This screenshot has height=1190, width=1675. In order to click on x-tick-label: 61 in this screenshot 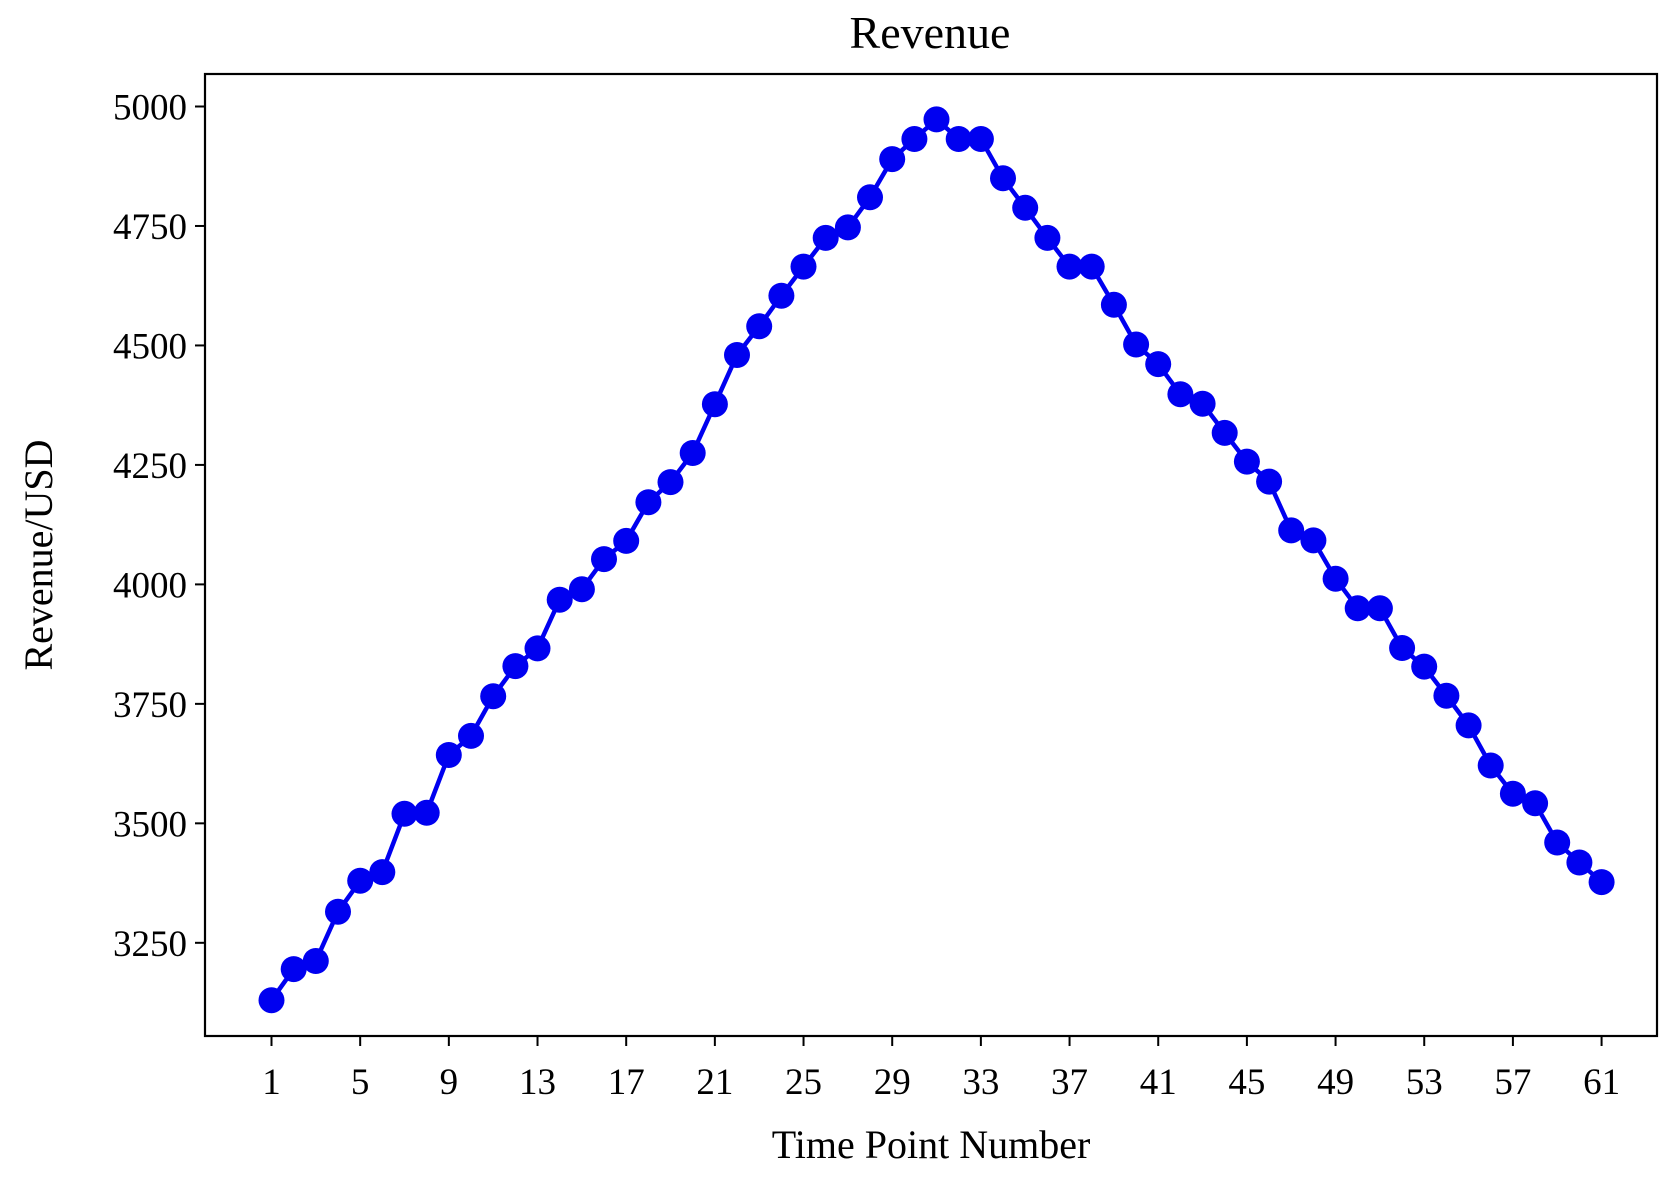, I will do `click(1601, 1082)`.